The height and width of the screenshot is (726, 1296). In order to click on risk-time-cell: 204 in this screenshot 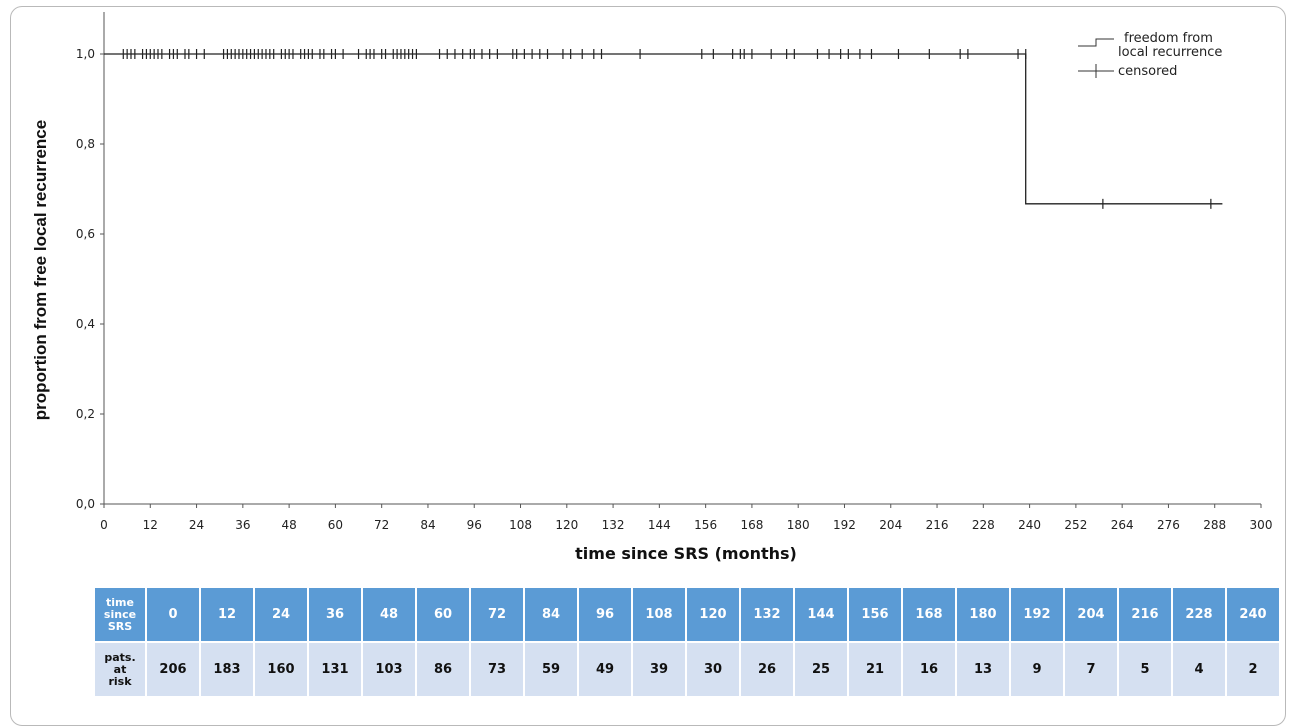, I will do `click(1091, 614)`.